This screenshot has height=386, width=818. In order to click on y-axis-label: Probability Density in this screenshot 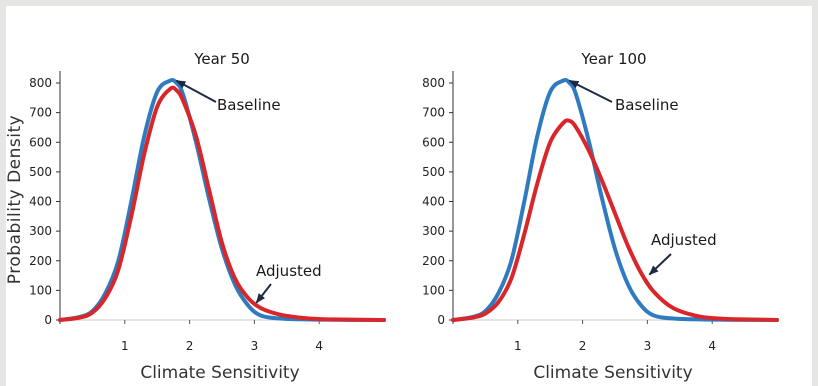, I will do `click(15, 199)`.